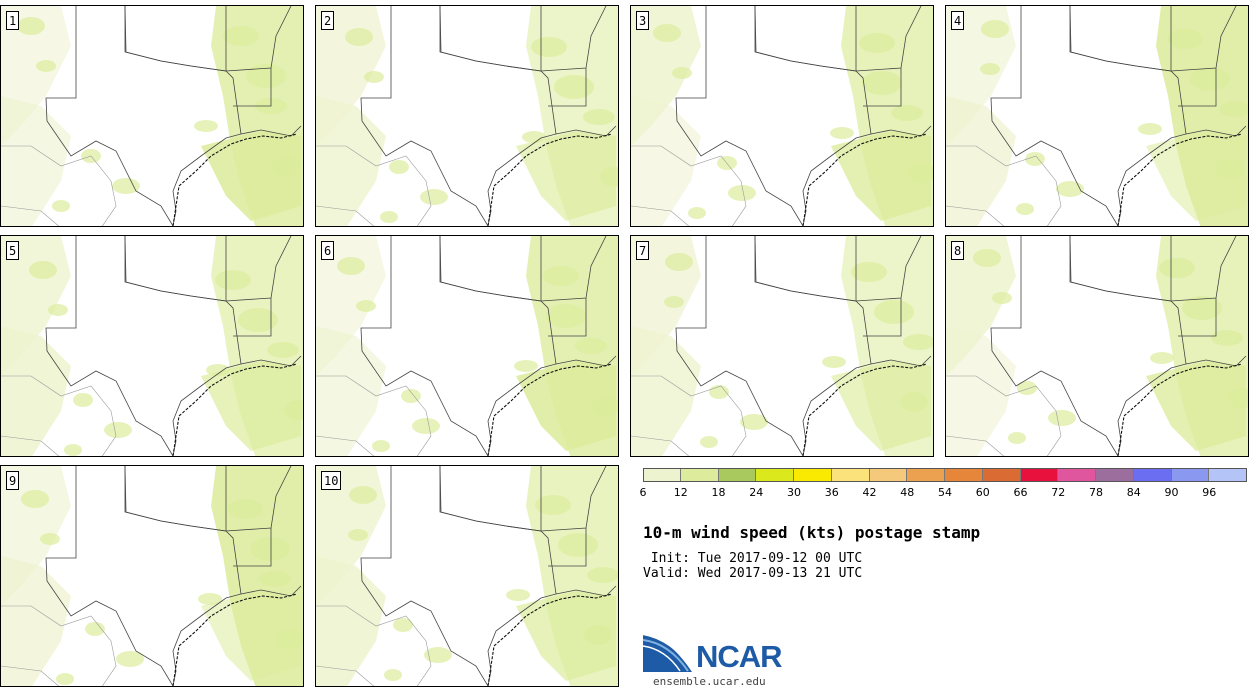 This screenshot has height=689, width=1260. I want to click on member-panel: 9, so click(152, 576).